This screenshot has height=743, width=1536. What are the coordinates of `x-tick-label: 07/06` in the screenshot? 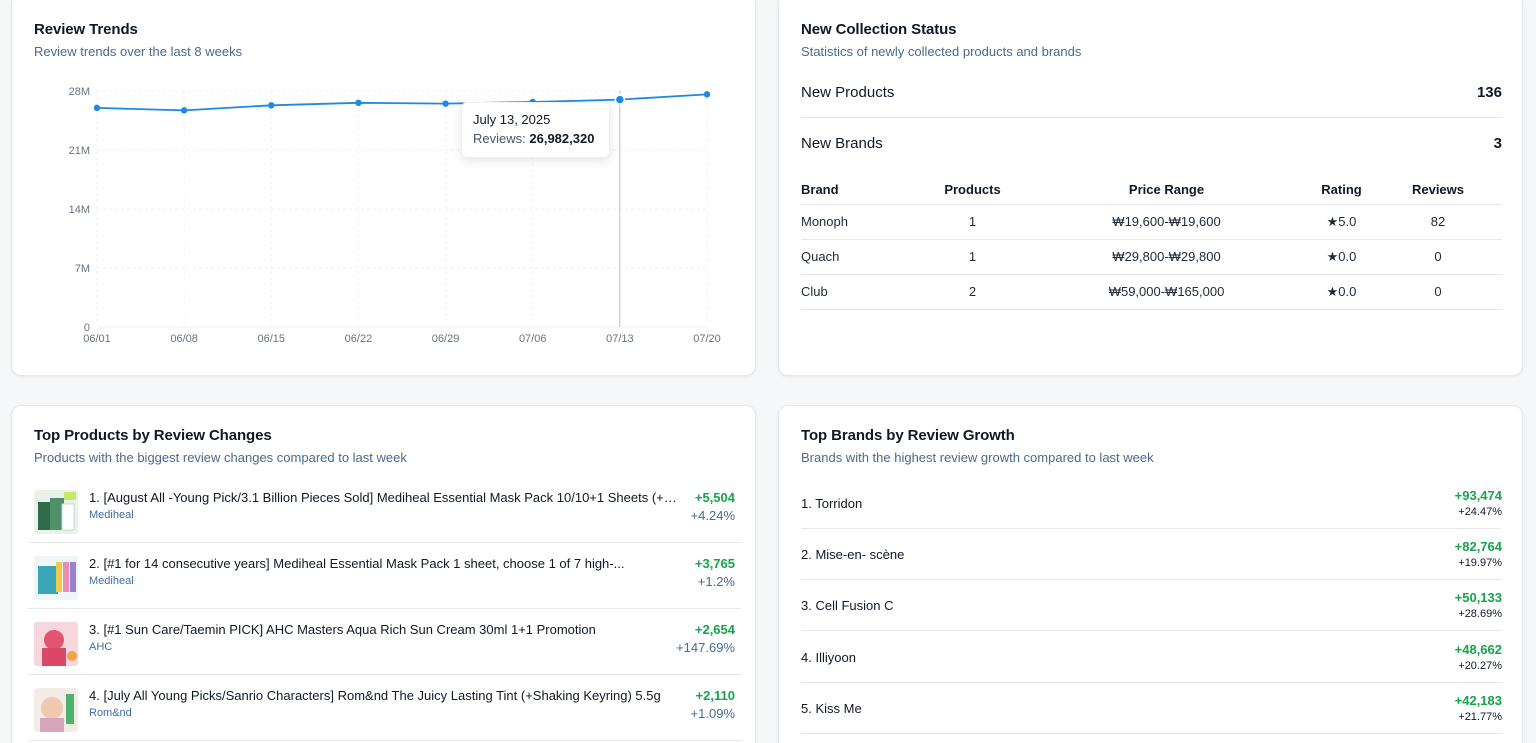 It's located at (533, 339).